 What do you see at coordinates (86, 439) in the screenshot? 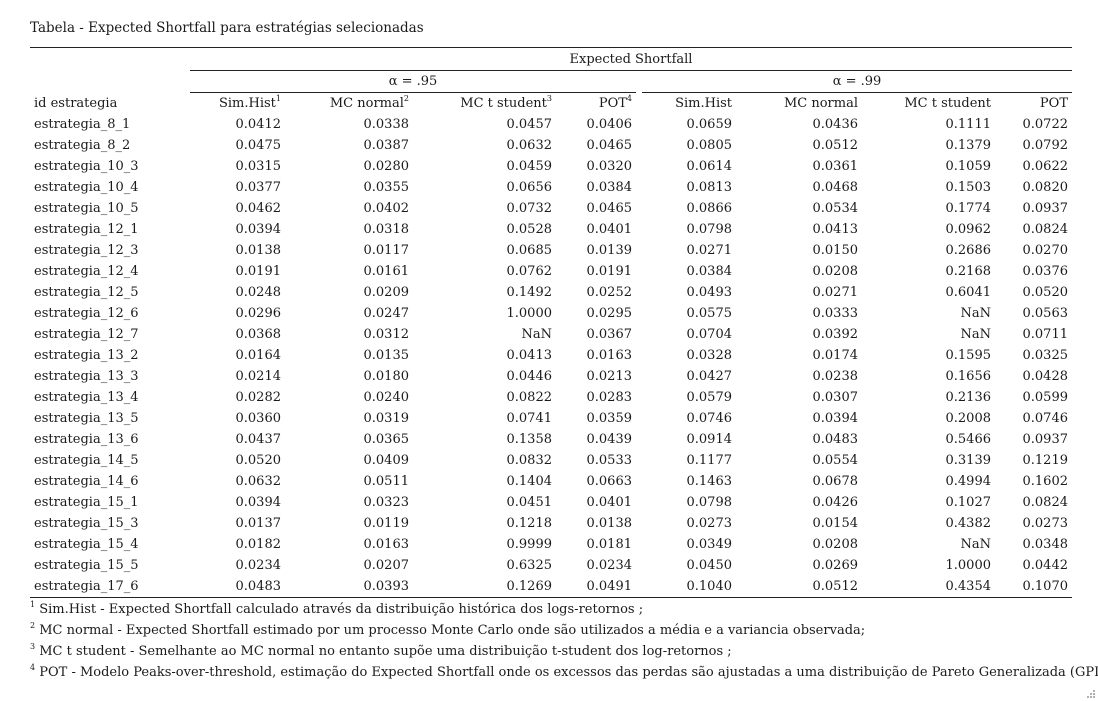
I see `strategy-id-cell: estrategia_13_6` at bounding box center [86, 439].